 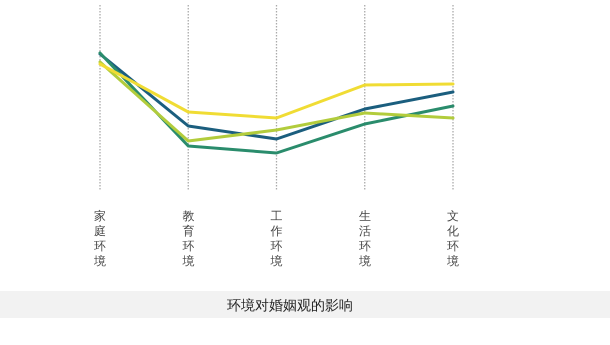 I want to click on text: 环境对婚姻观的影响, so click(x=290, y=306).